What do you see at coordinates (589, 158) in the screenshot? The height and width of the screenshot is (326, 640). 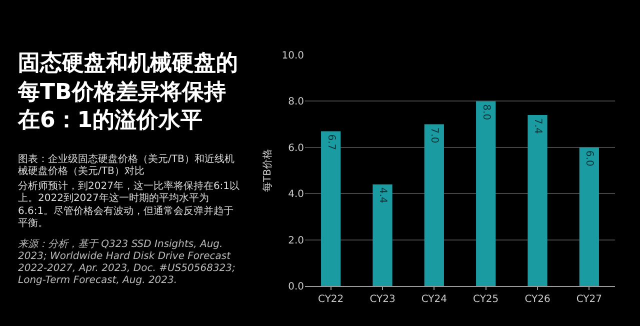 I see `data-label: 6.0` at bounding box center [589, 158].